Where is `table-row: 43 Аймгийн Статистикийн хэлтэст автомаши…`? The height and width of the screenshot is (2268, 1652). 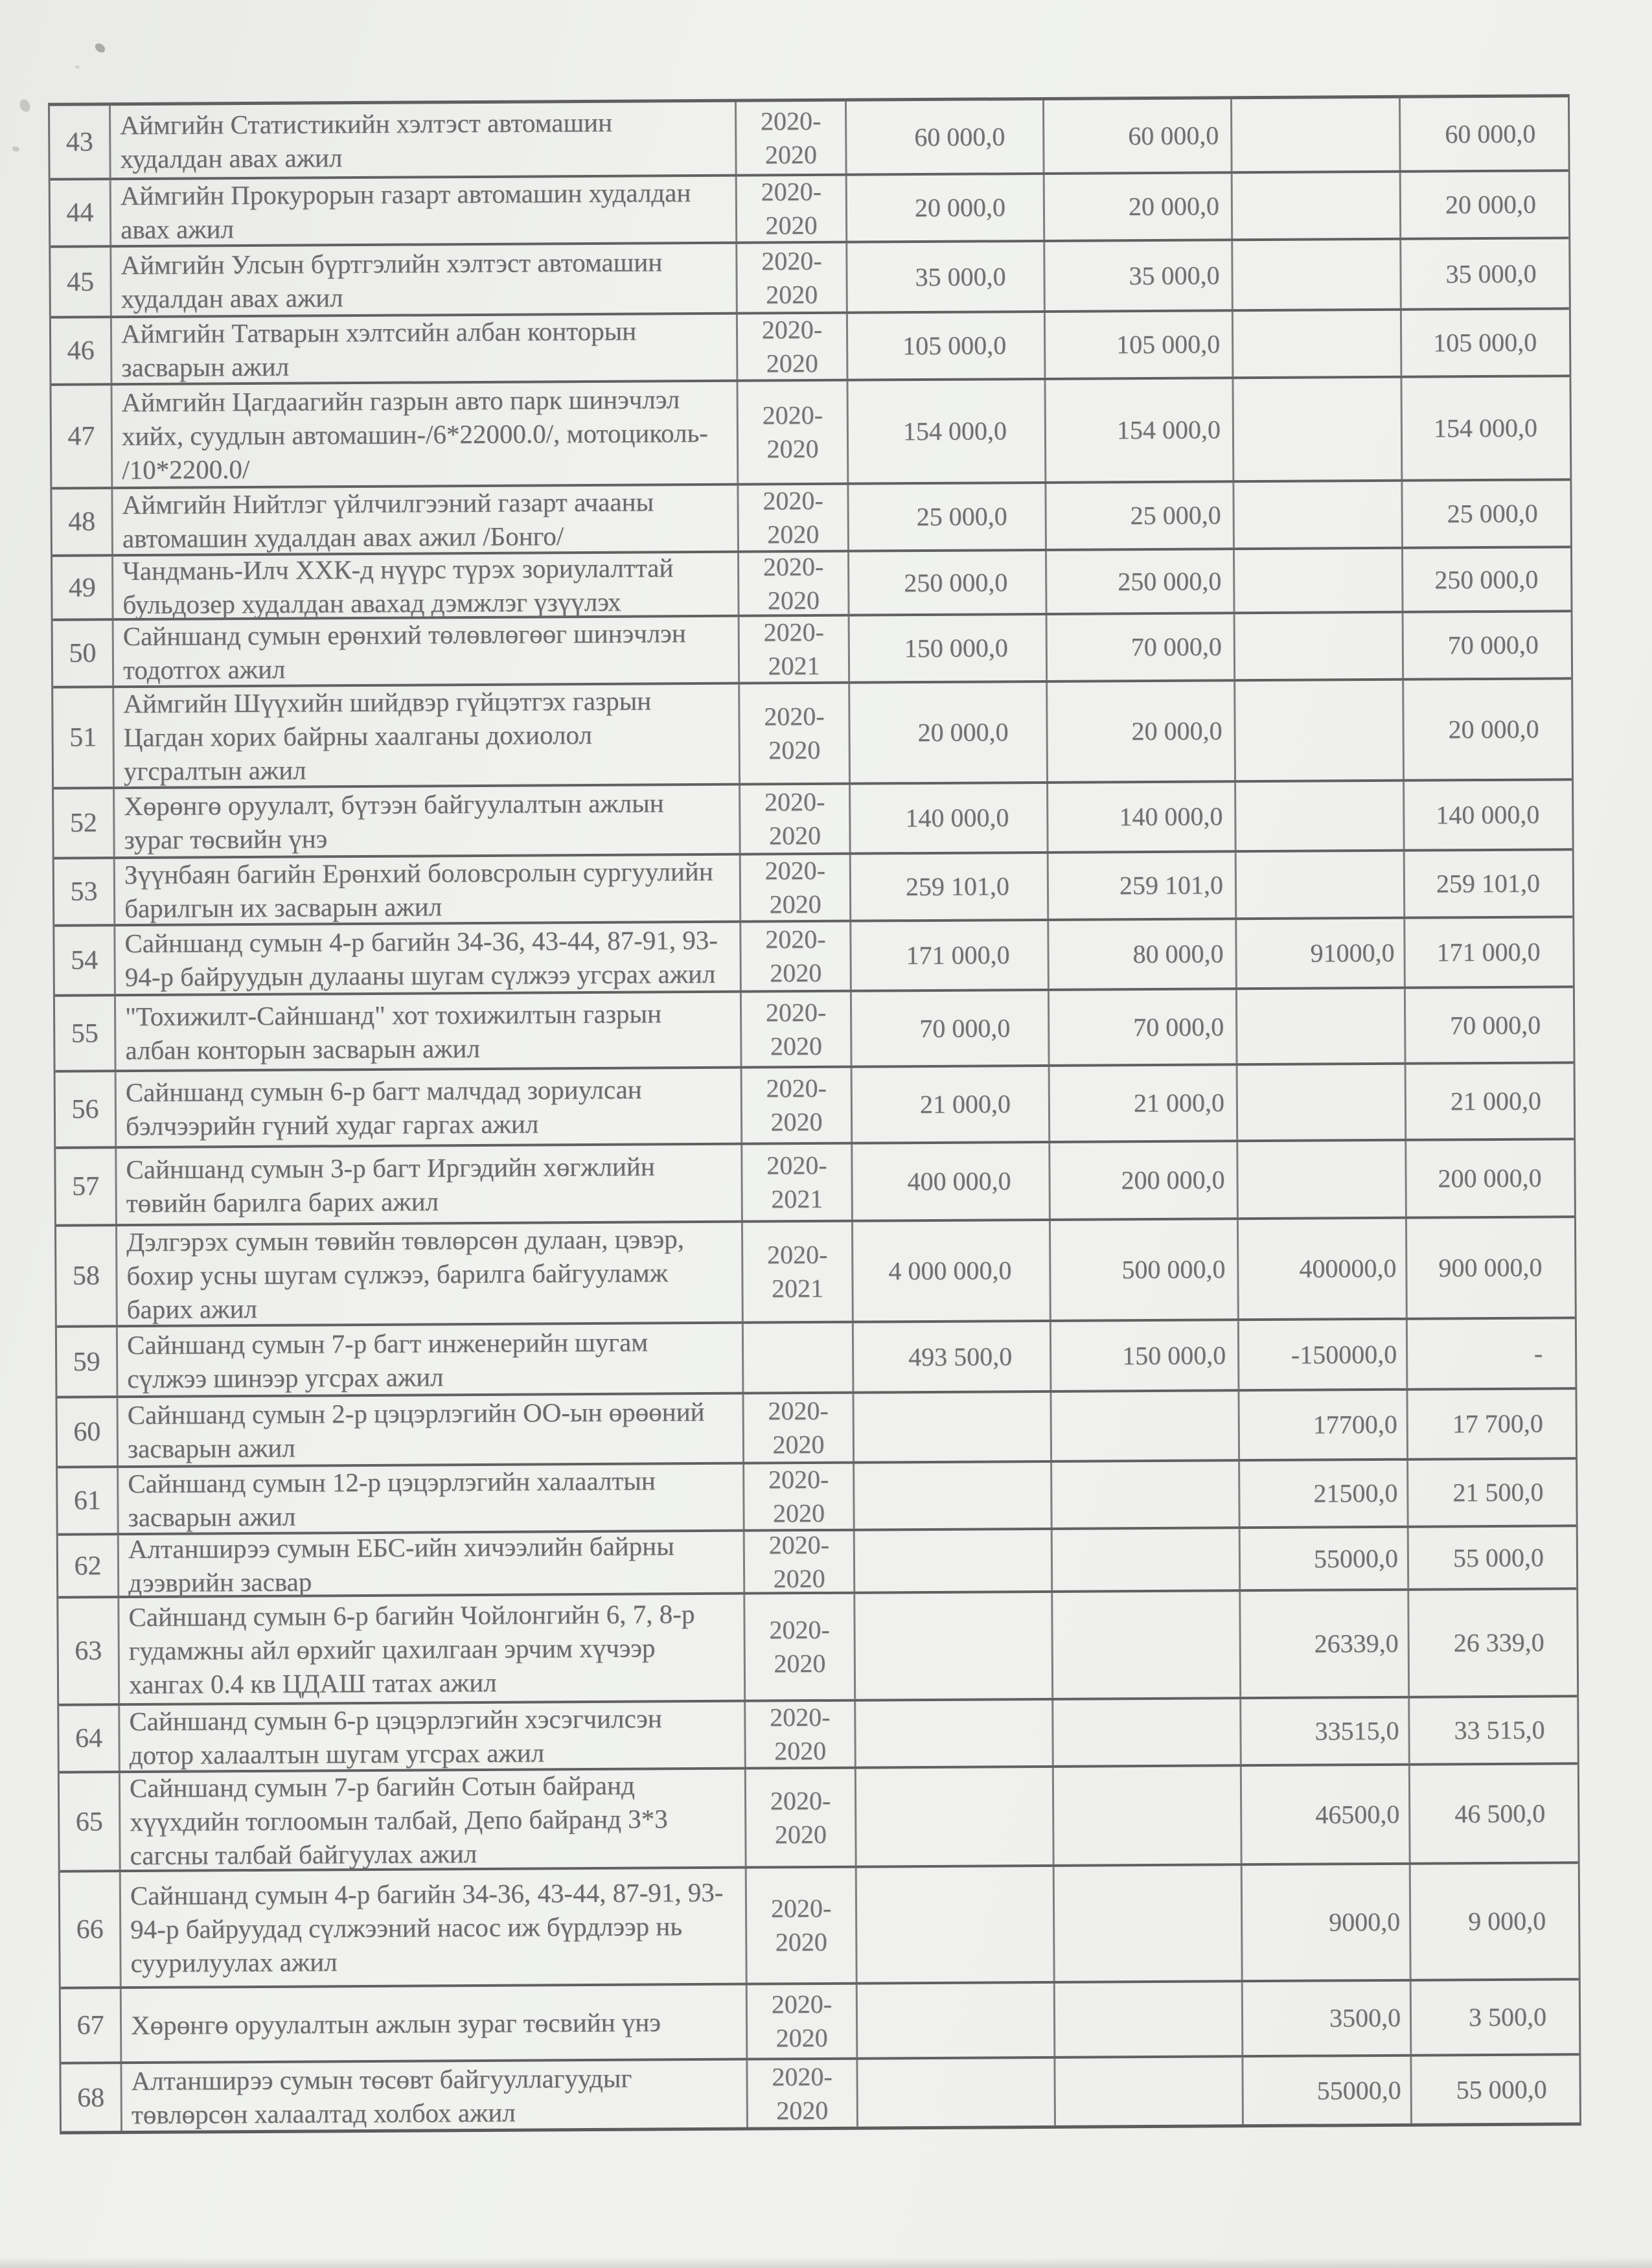
table-row: 43 Аймгийн Статистикийн хэлтэст автомаши… is located at coordinates (809, 137).